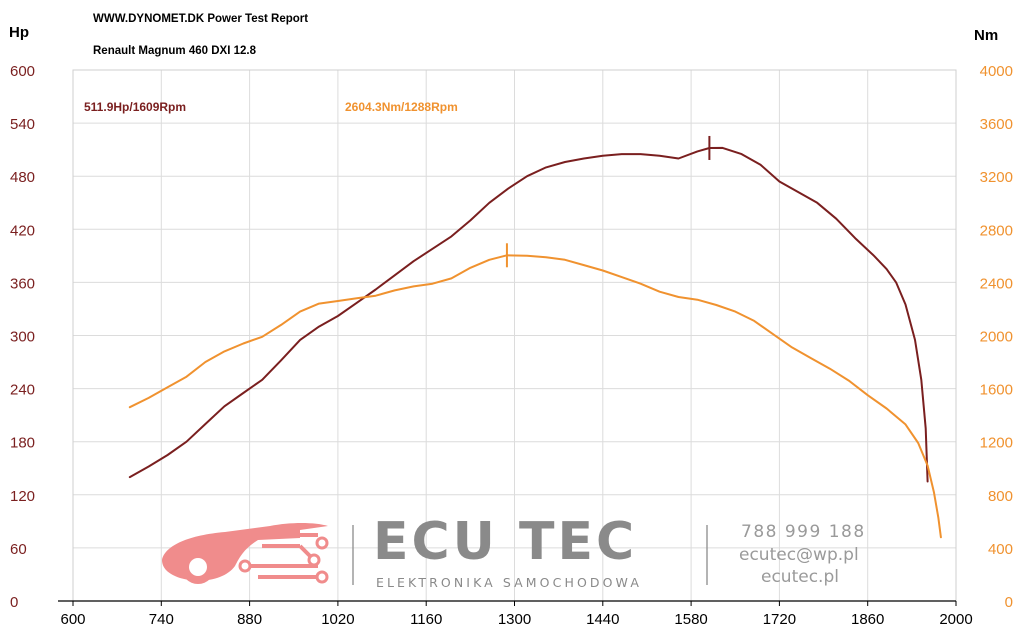  What do you see at coordinates (986, 35) in the screenshot?
I see `right-axis-unit: Nm` at bounding box center [986, 35].